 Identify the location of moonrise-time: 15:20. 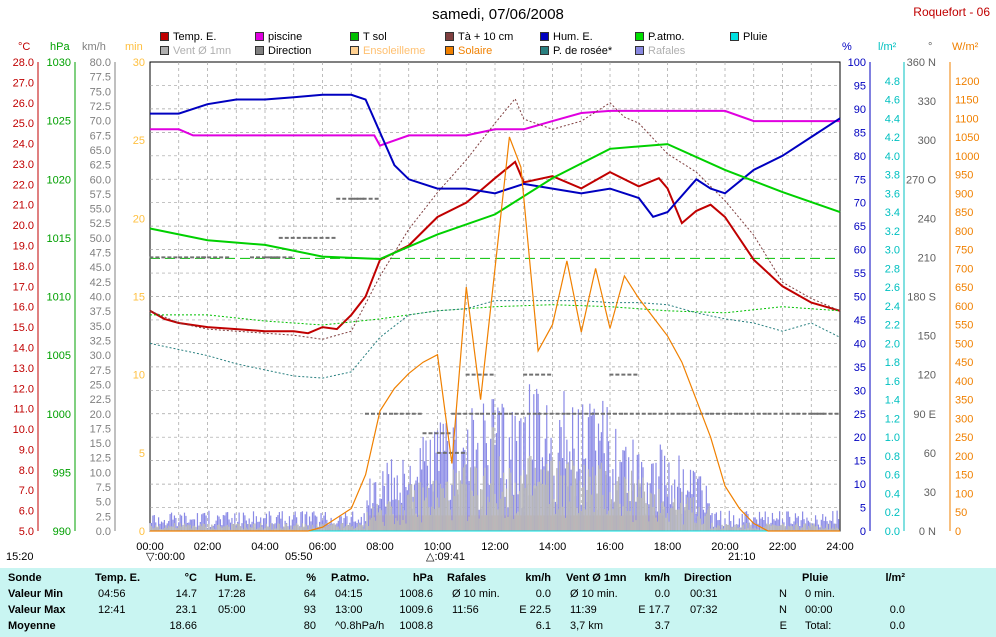
(20, 557).